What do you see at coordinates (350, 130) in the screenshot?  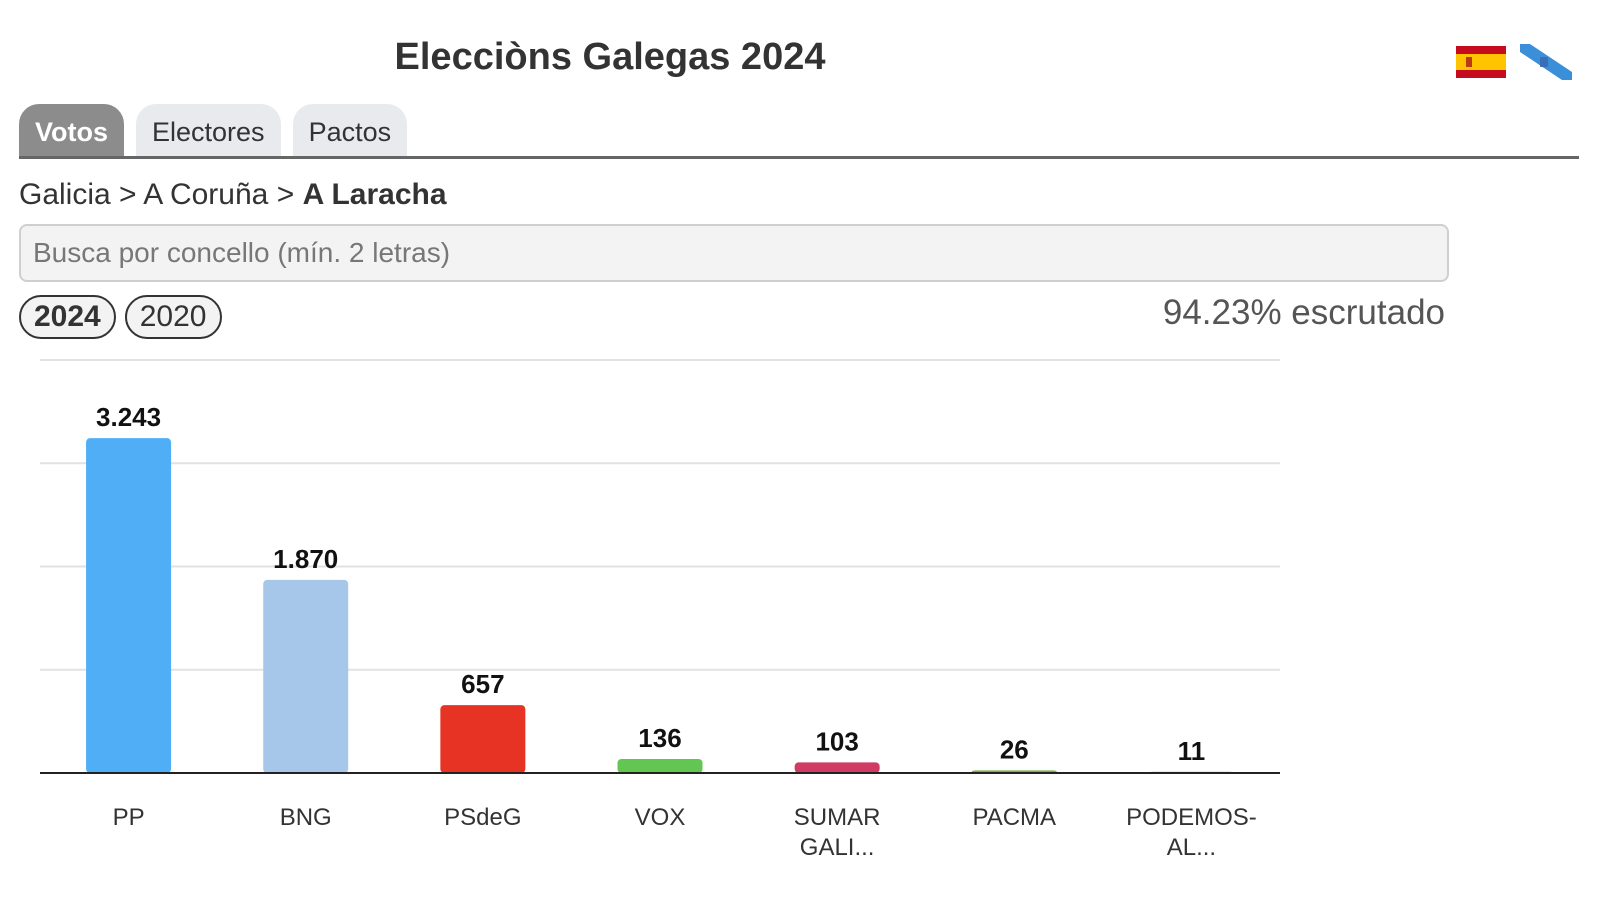 I see `tab-pactos: Pactos` at bounding box center [350, 130].